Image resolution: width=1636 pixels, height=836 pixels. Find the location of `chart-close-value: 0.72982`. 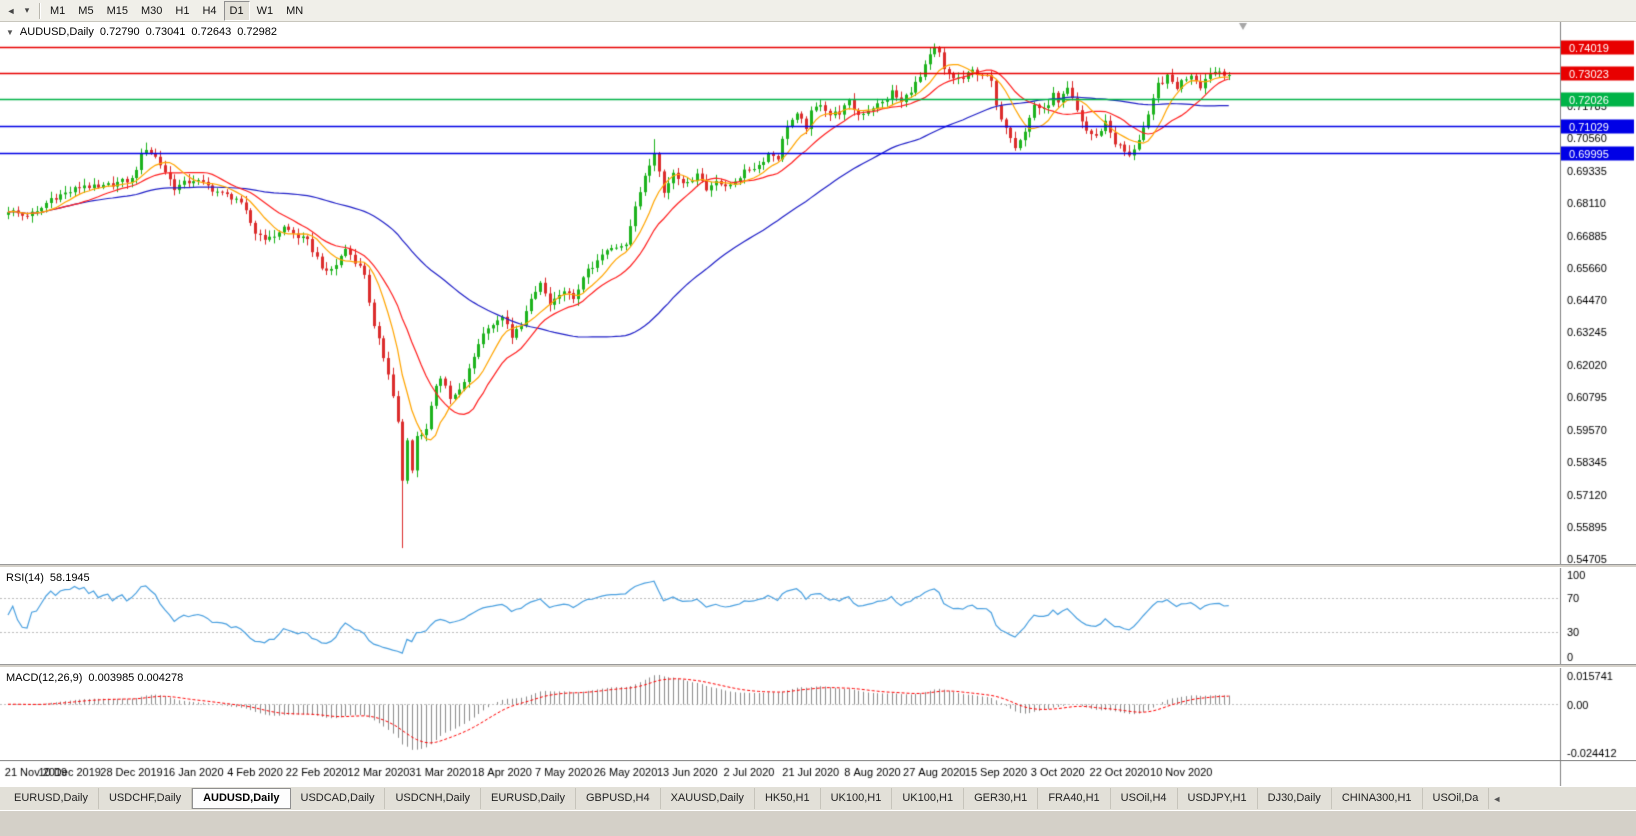

chart-close-value: 0.72982 is located at coordinates (257, 32).